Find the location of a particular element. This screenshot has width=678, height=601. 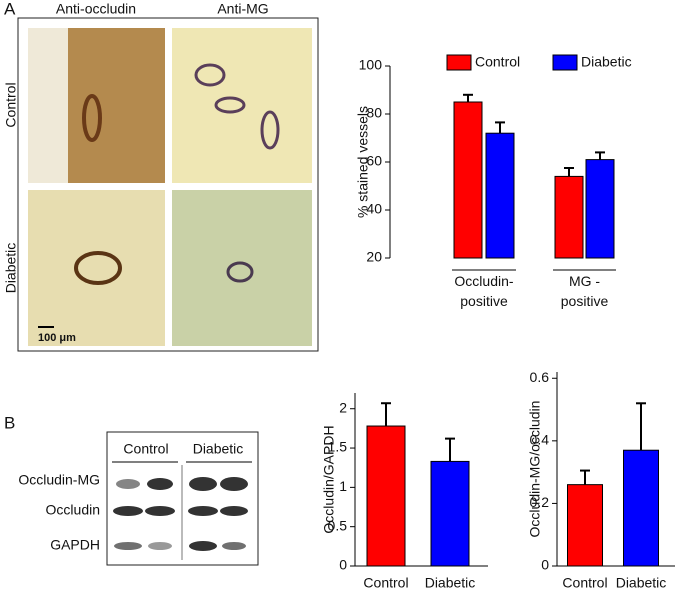

legend-label: Control is located at coordinates (497, 62).